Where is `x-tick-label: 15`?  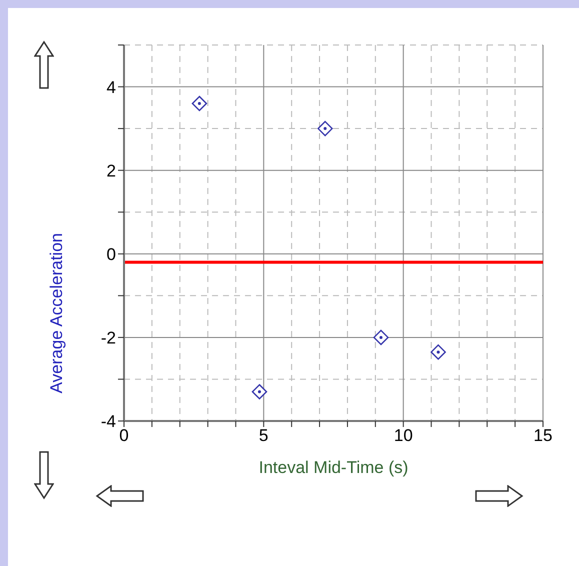
x-tick-label: 15 is located at coordinates (543, 436).